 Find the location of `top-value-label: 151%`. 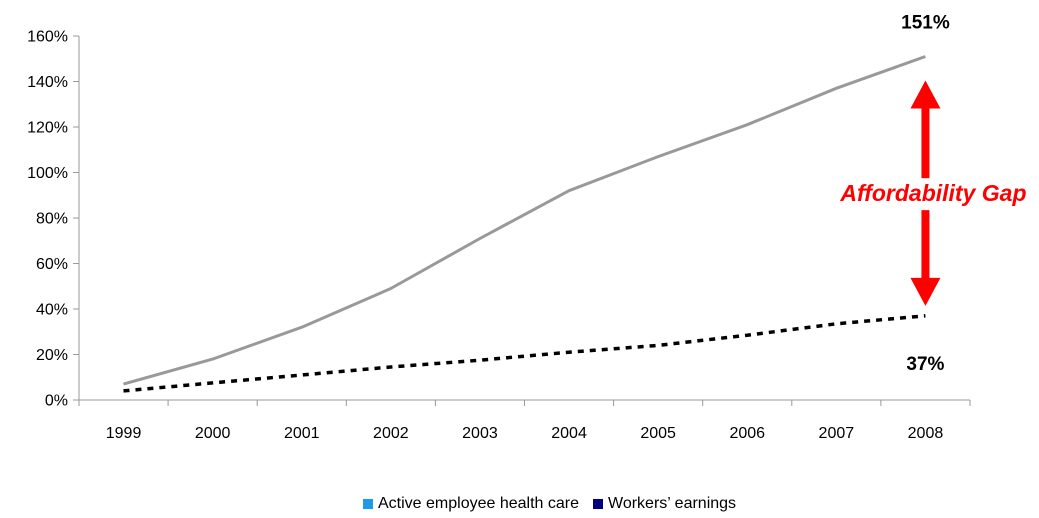

top-value-label: 151% is located at coordinates (925, 22).